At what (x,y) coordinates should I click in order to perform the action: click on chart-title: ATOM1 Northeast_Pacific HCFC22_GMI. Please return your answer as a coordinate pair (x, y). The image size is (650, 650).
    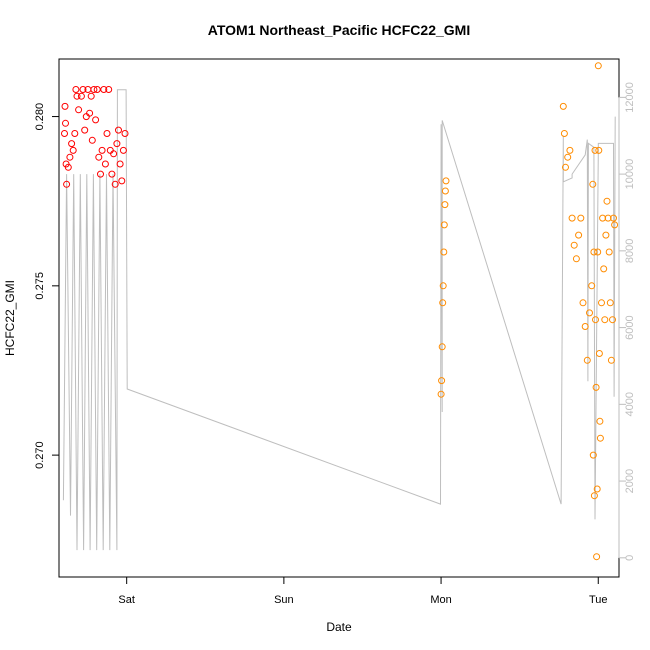
    Looking at the image, I should click on (339, 30).